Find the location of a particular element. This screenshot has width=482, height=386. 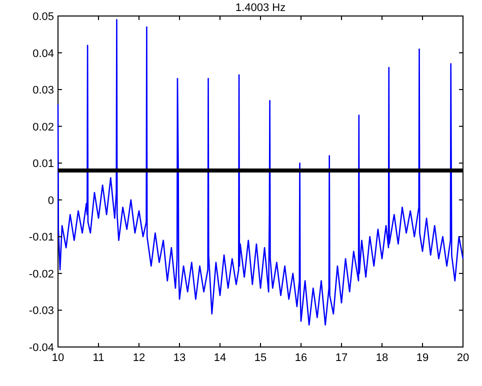

y-tick-label: -0.03 is located at coordinates (41, 311).